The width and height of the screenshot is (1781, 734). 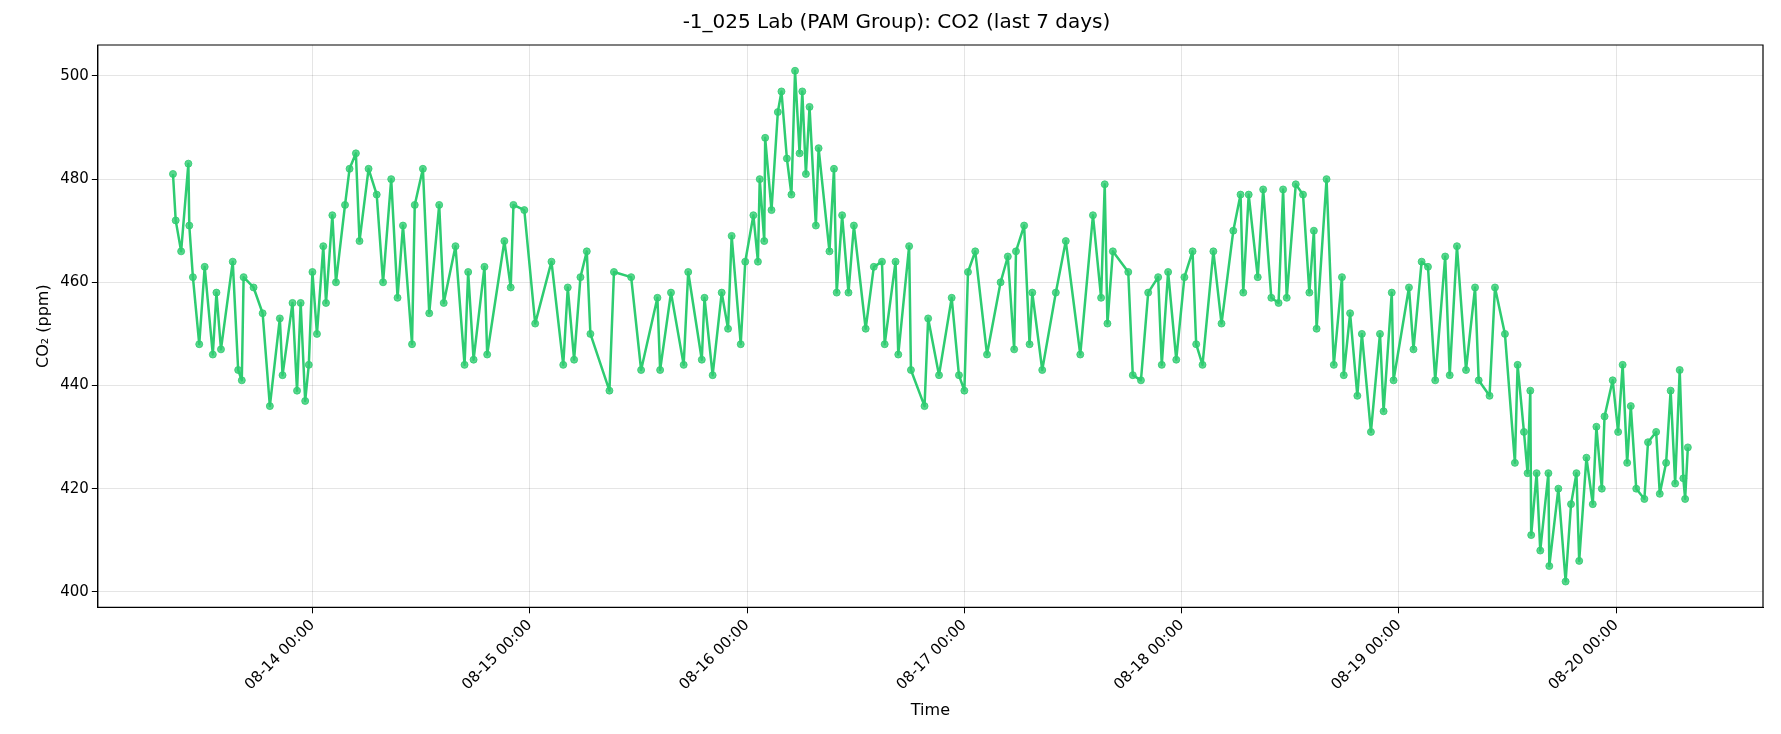 I want to click on y-tick-label: 440, so click(x=74, y=384).